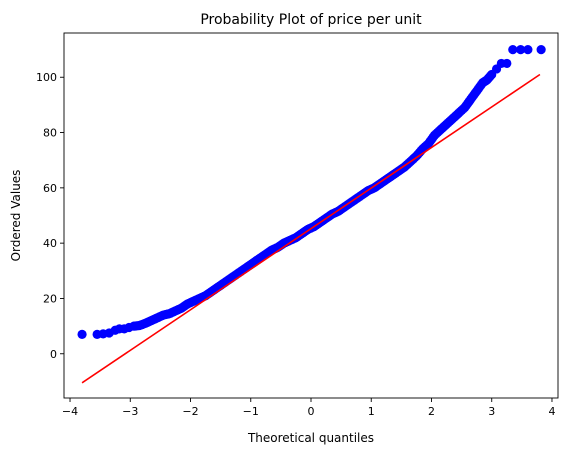  Describe the element at coordinates (371, 411) in the screenshot. I see `x-tick-label: 1` at that location.